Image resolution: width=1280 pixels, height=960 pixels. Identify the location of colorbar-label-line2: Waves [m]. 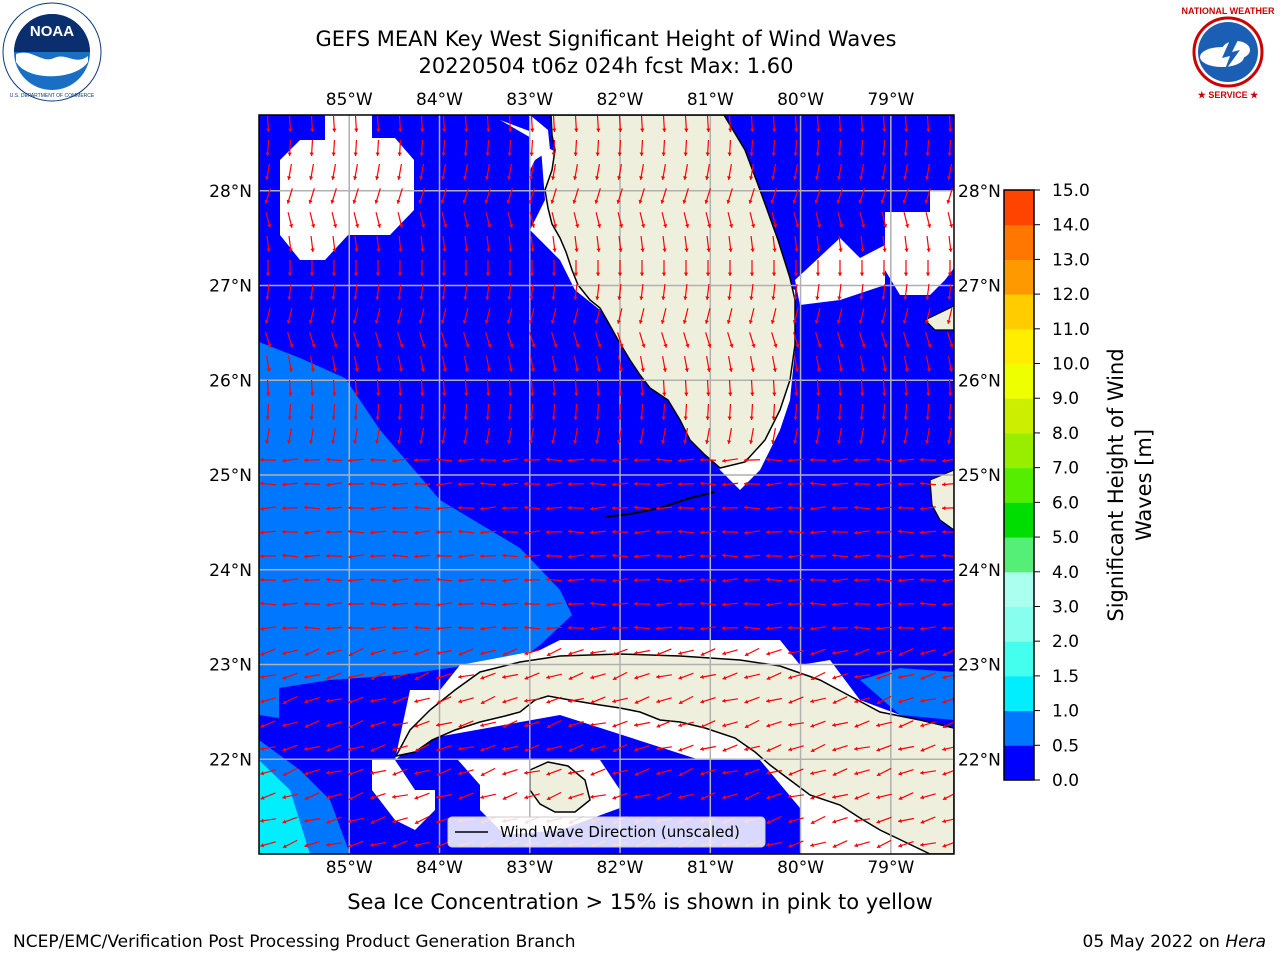
(1144, 485).